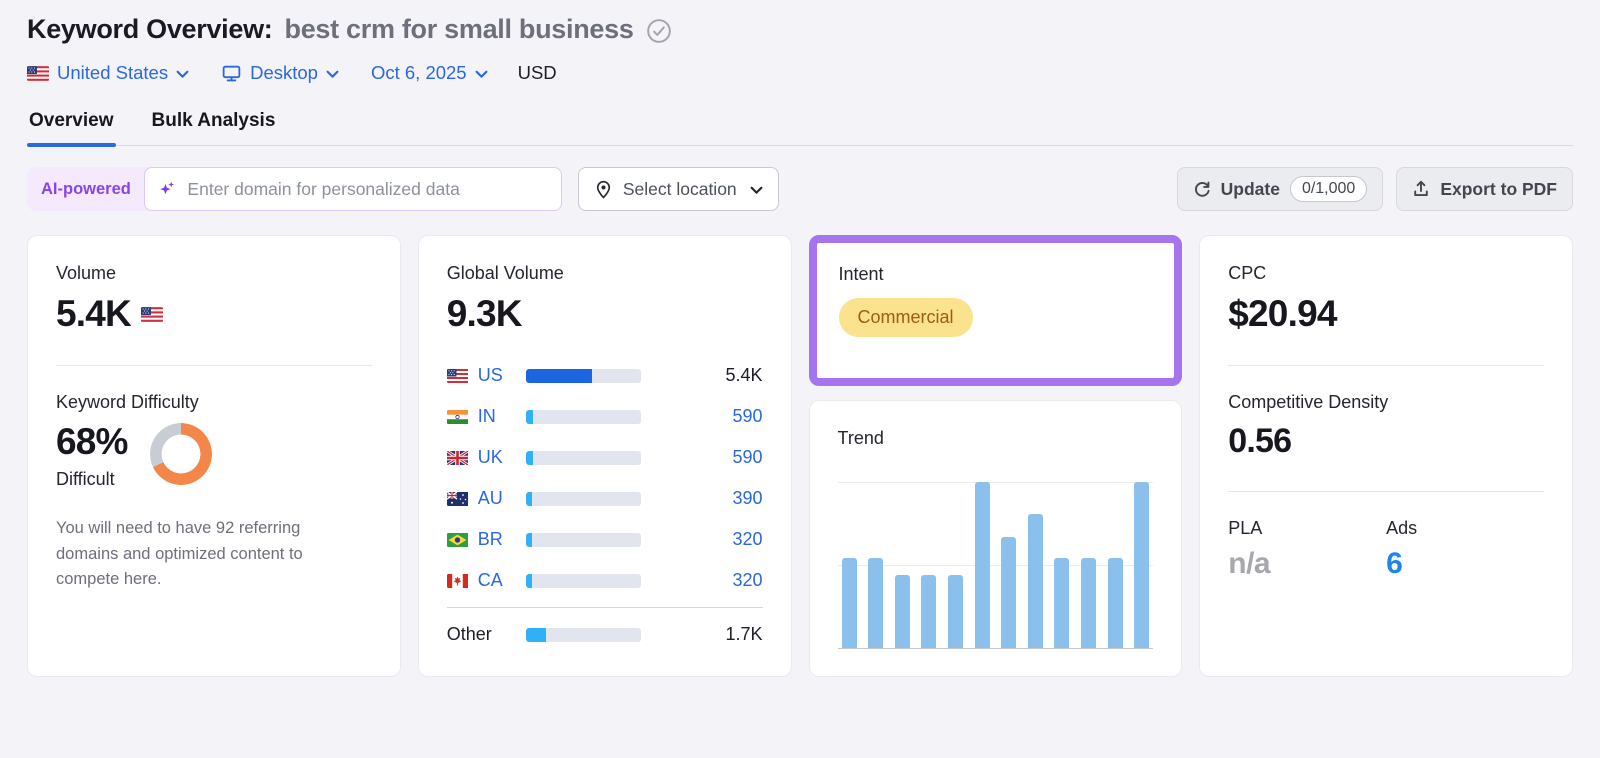 Image resolution: width=1600 pixels, height=758 pixels. I want to click on country-selector: United States, so click(108, 73).